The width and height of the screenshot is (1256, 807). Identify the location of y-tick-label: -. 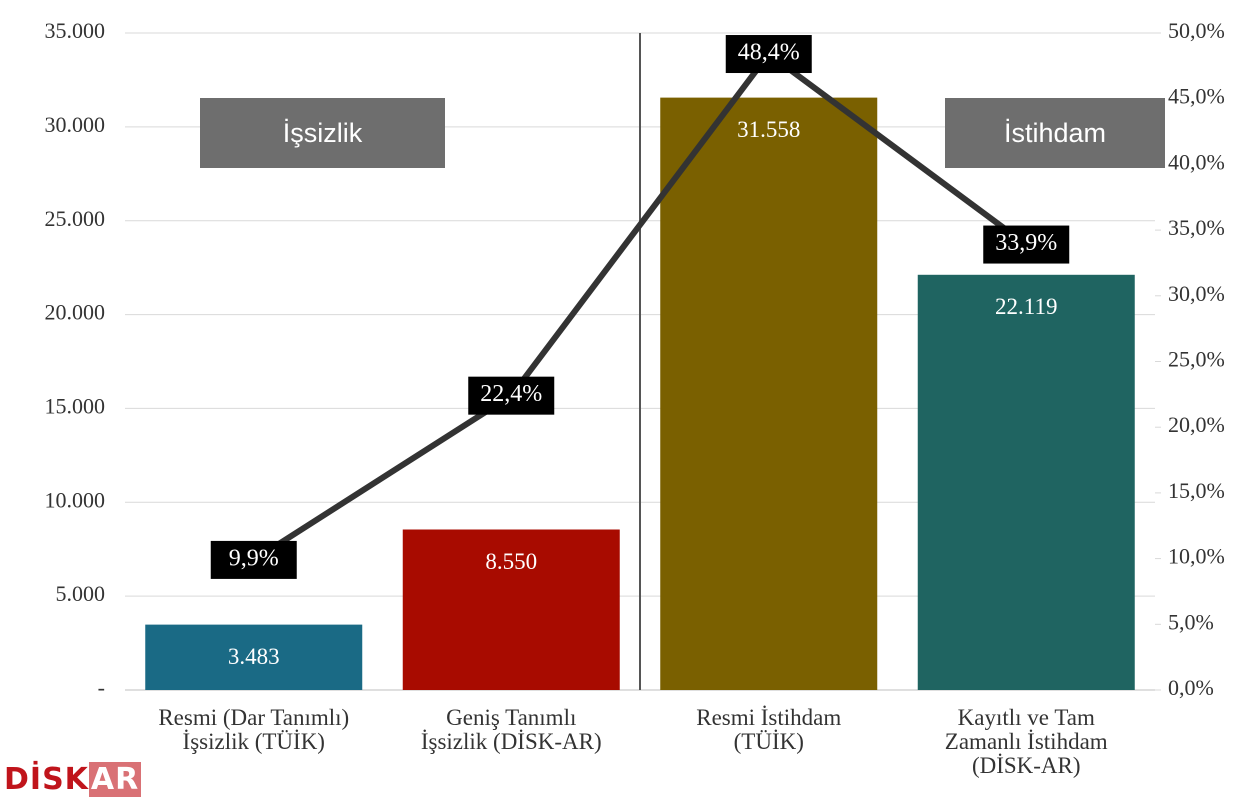
(101, 687).